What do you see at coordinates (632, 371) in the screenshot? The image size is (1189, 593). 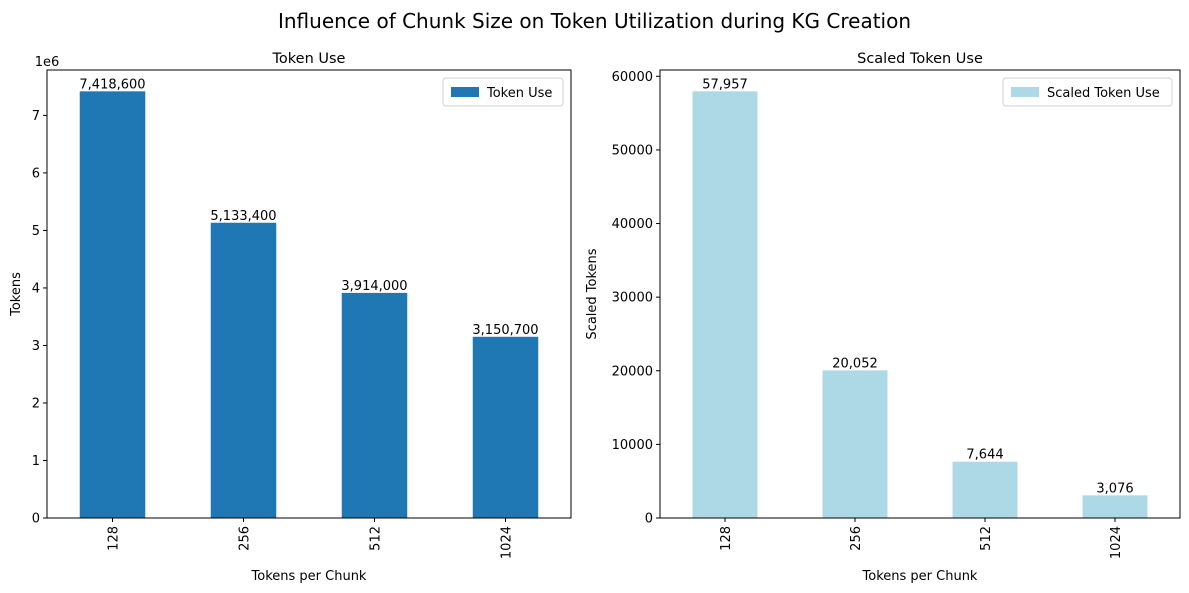 I see `y-tick-label: 20000` at bounding box center [632, 371].